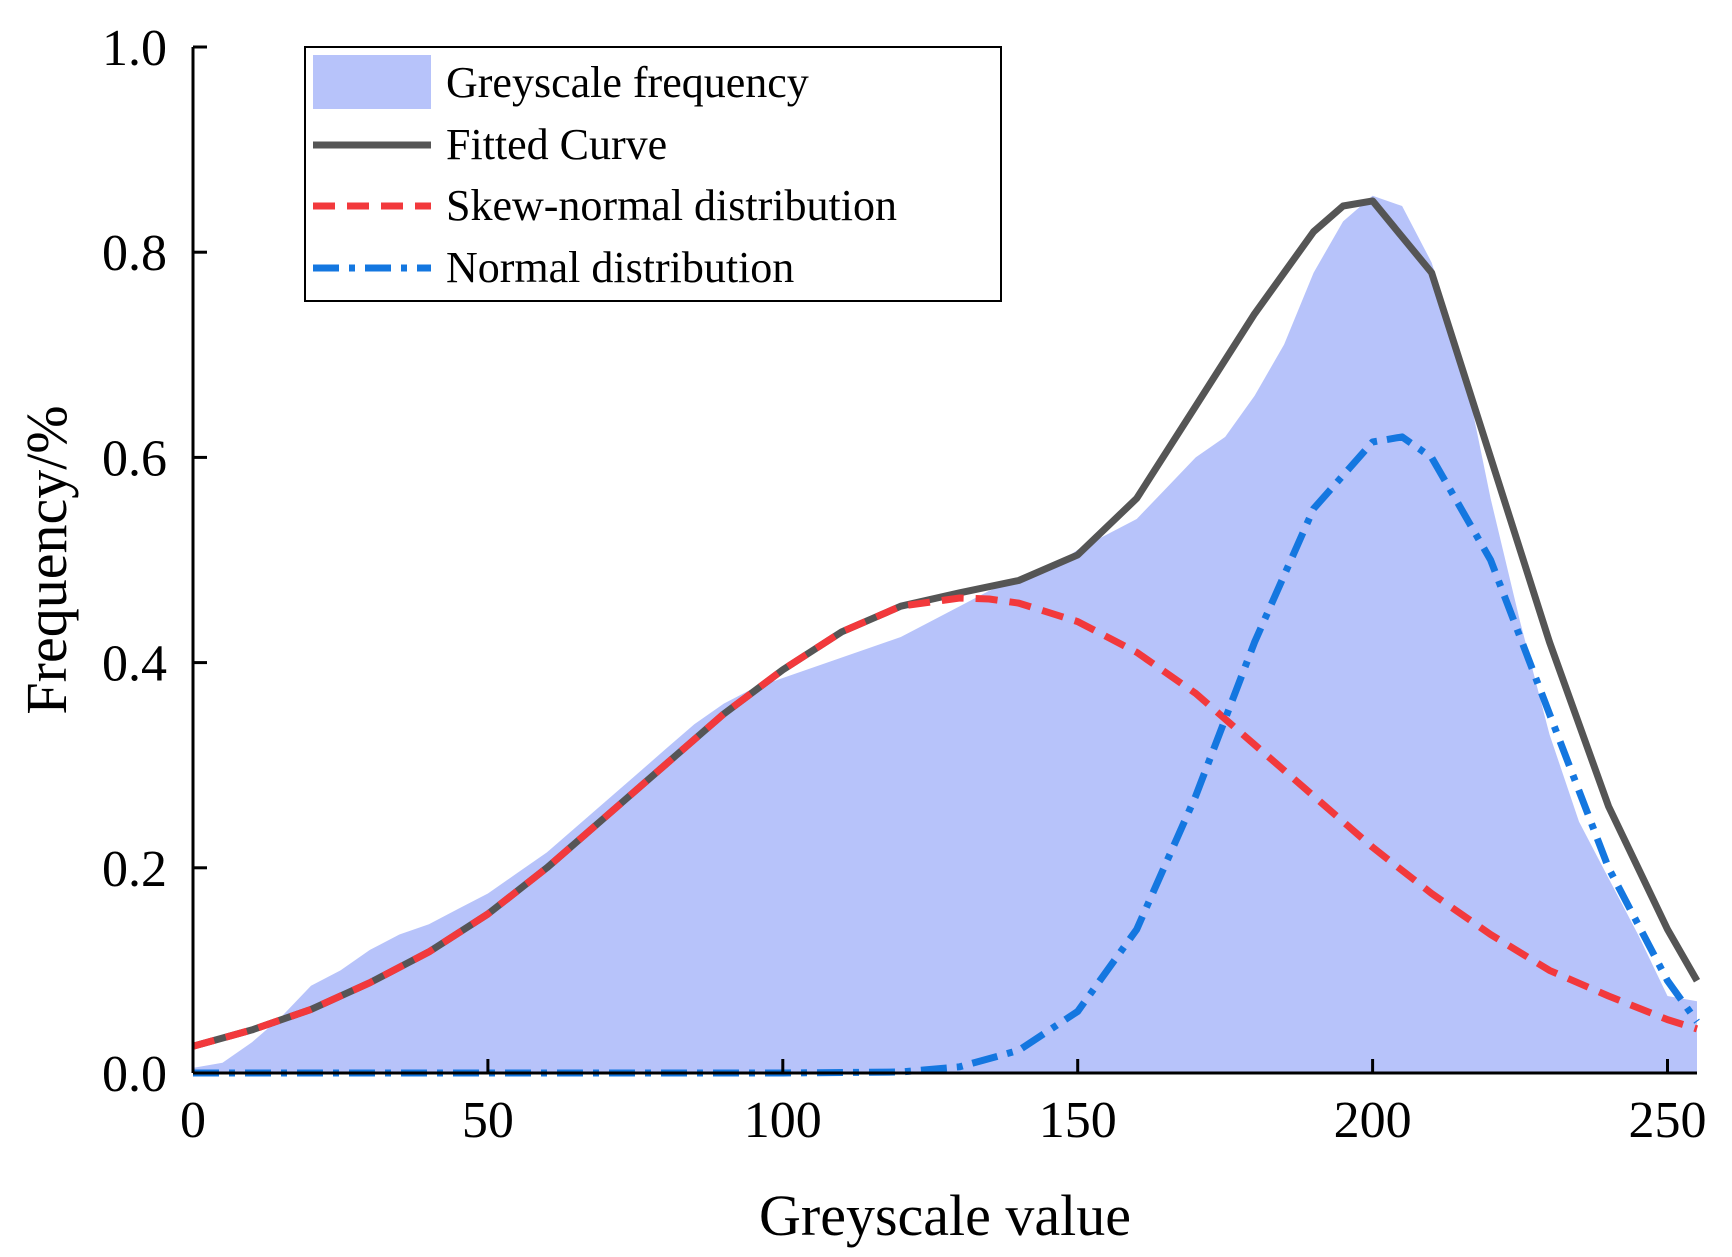 The width and height of the screenshot is (1732, 1257). What do you see at coordinates (193, 1120) in the screenshot?
I see `x-tick-label: 0` at bounding box center [193, 1120].